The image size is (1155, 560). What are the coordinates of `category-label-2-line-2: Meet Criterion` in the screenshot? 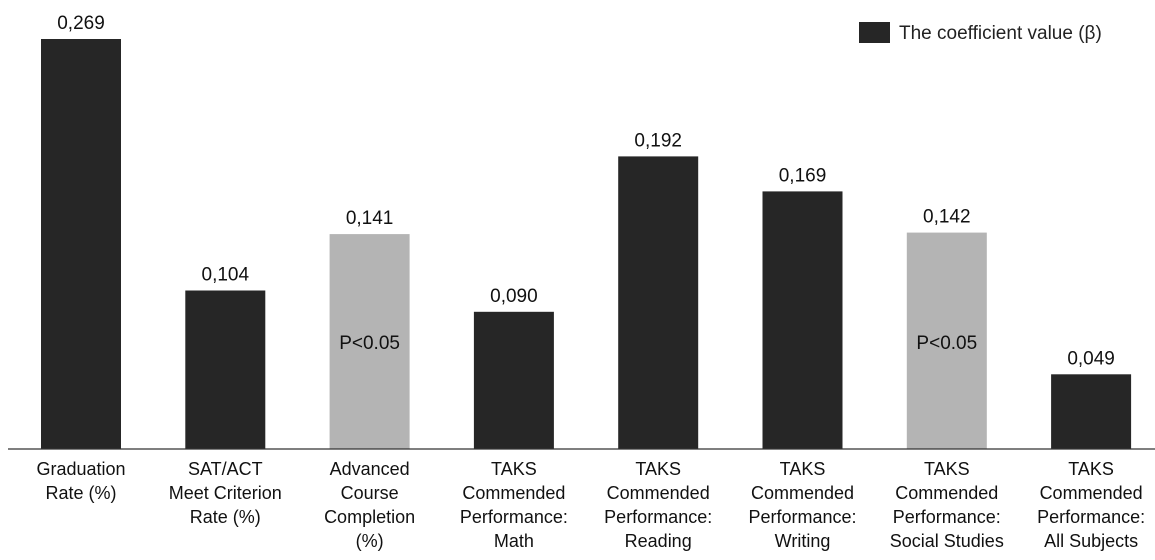 It's located at (225, 493).